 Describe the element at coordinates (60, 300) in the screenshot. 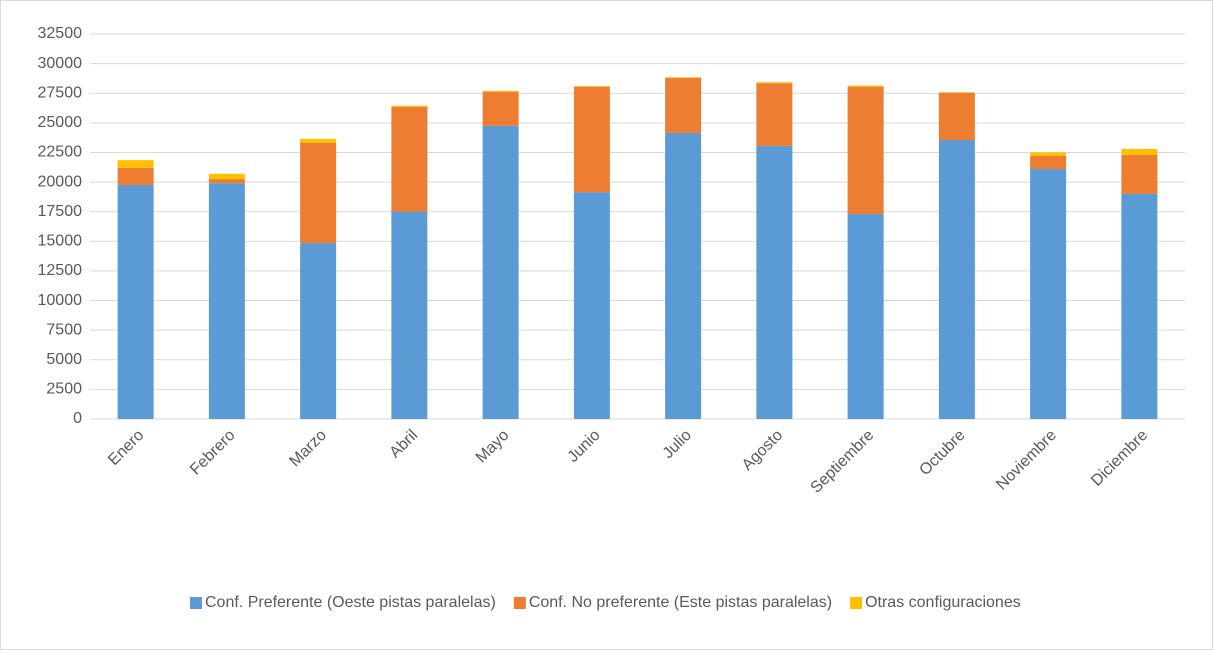

I see `y-tick-label: 10000` at that location.